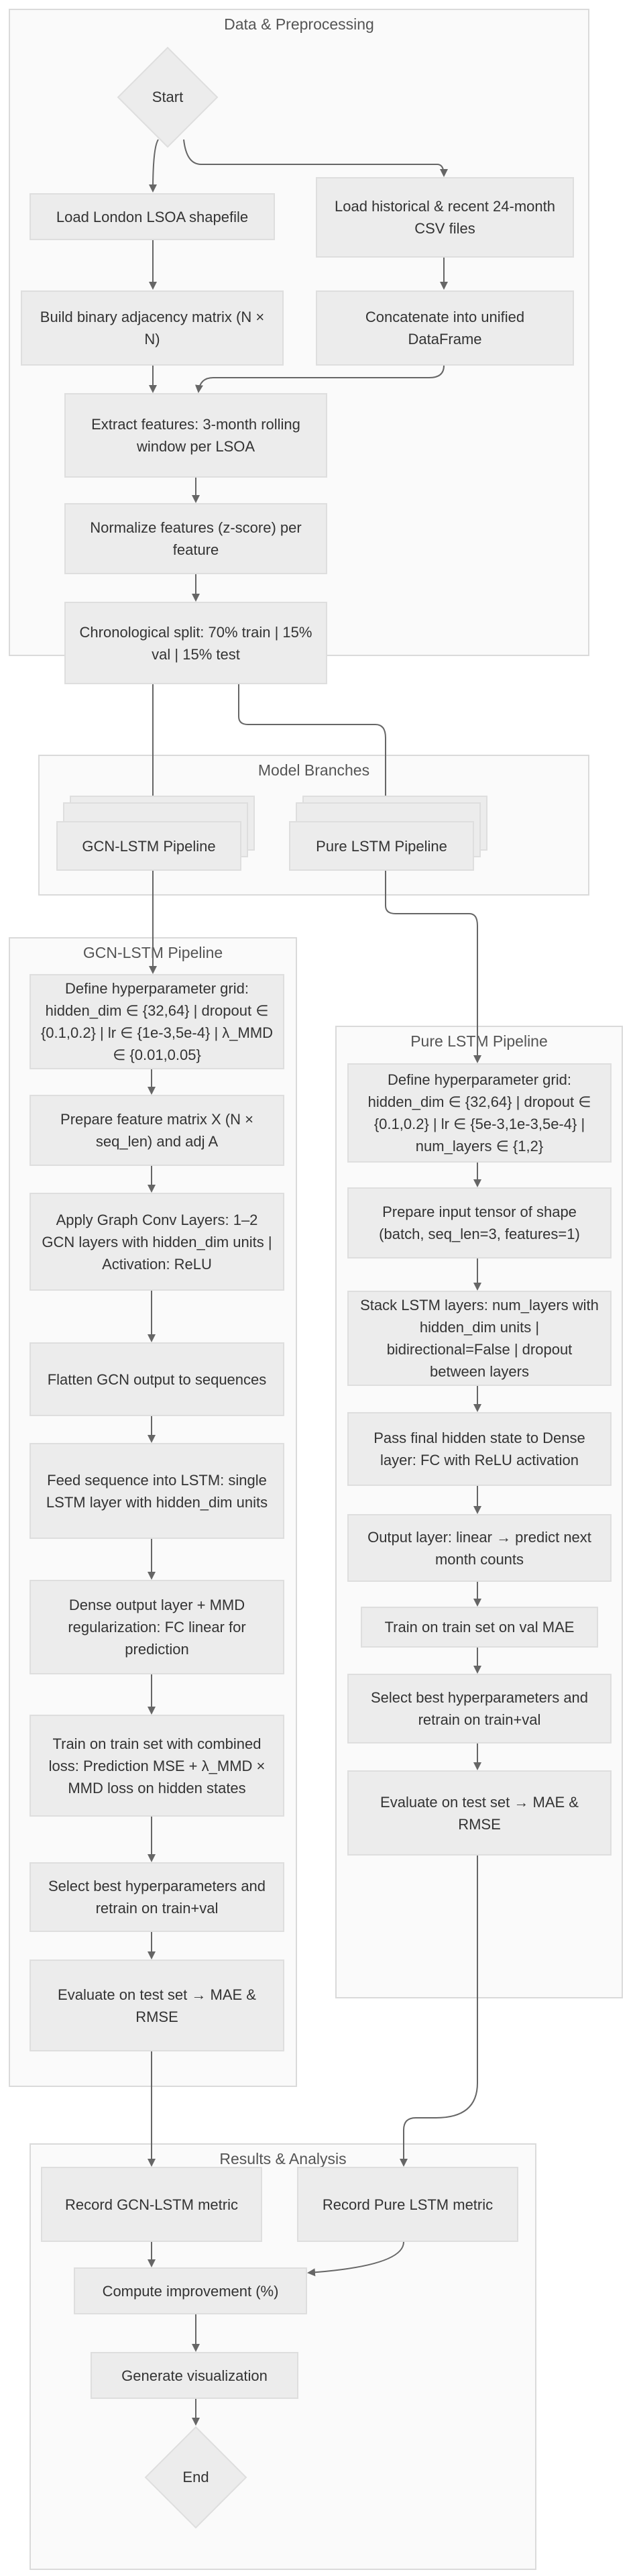  Describe the element at coordinates (314, 770) in the screenshot. I see `cluster-title-model-branches: Model Branches` at that location.